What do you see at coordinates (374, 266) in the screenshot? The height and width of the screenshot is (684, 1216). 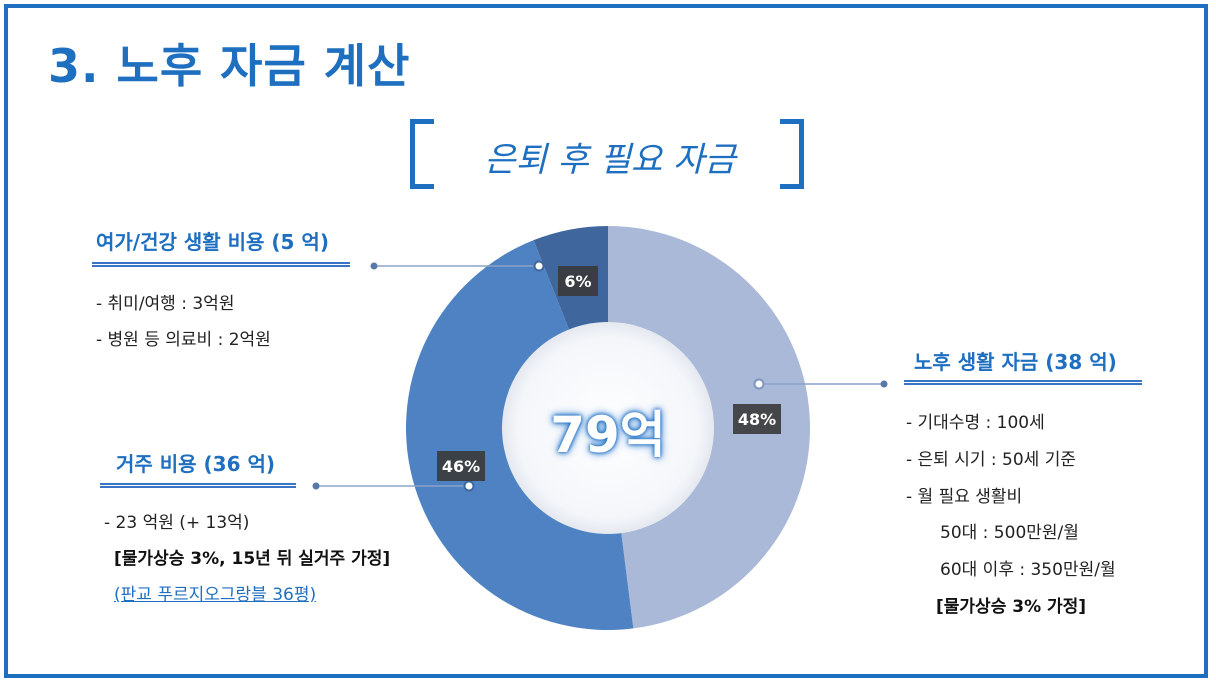 I see `leader-dot-leisure` at bounding box center [374, 266].